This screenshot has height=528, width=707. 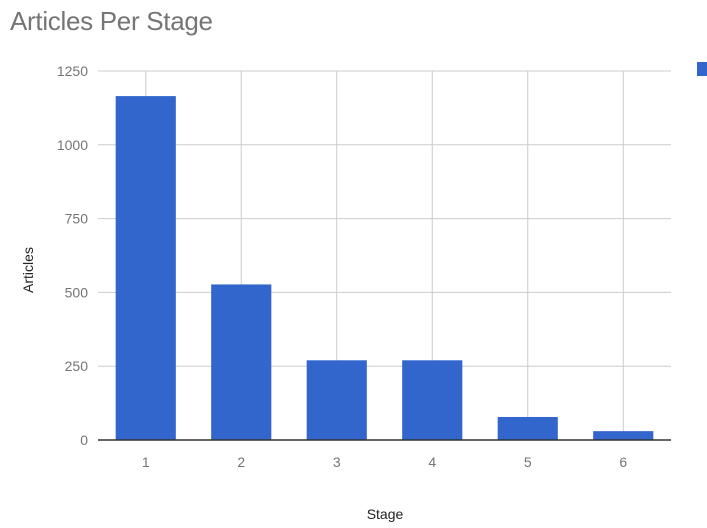 I want to click on x-tick-label: 2, so click(x=241, y=462).